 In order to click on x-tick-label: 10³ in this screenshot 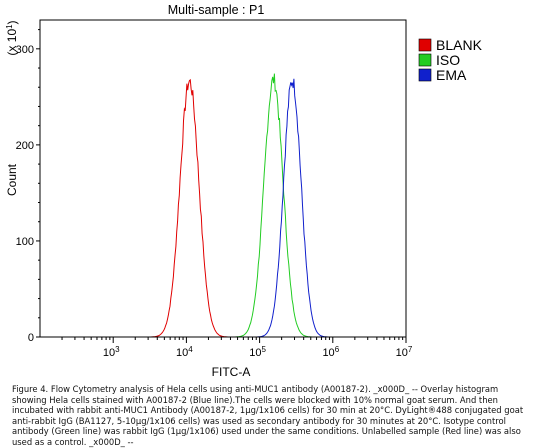, I will do `click(111, 352)`.